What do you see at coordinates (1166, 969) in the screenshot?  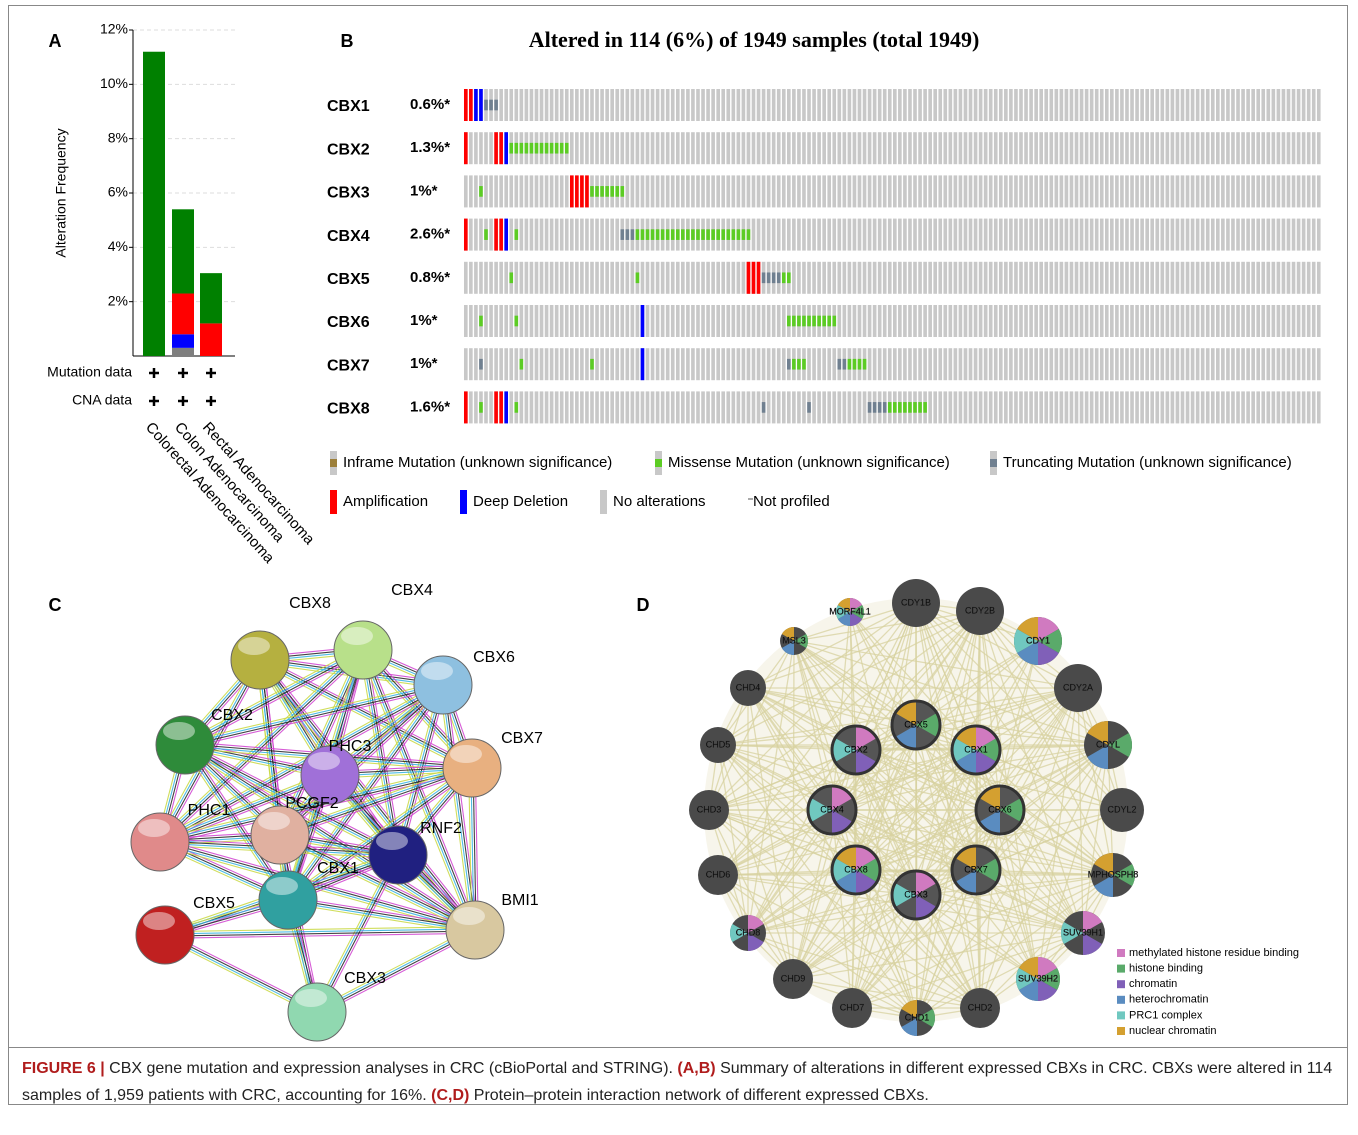 I see `legend-label: histone binding` at bounding box center [1166, 969].